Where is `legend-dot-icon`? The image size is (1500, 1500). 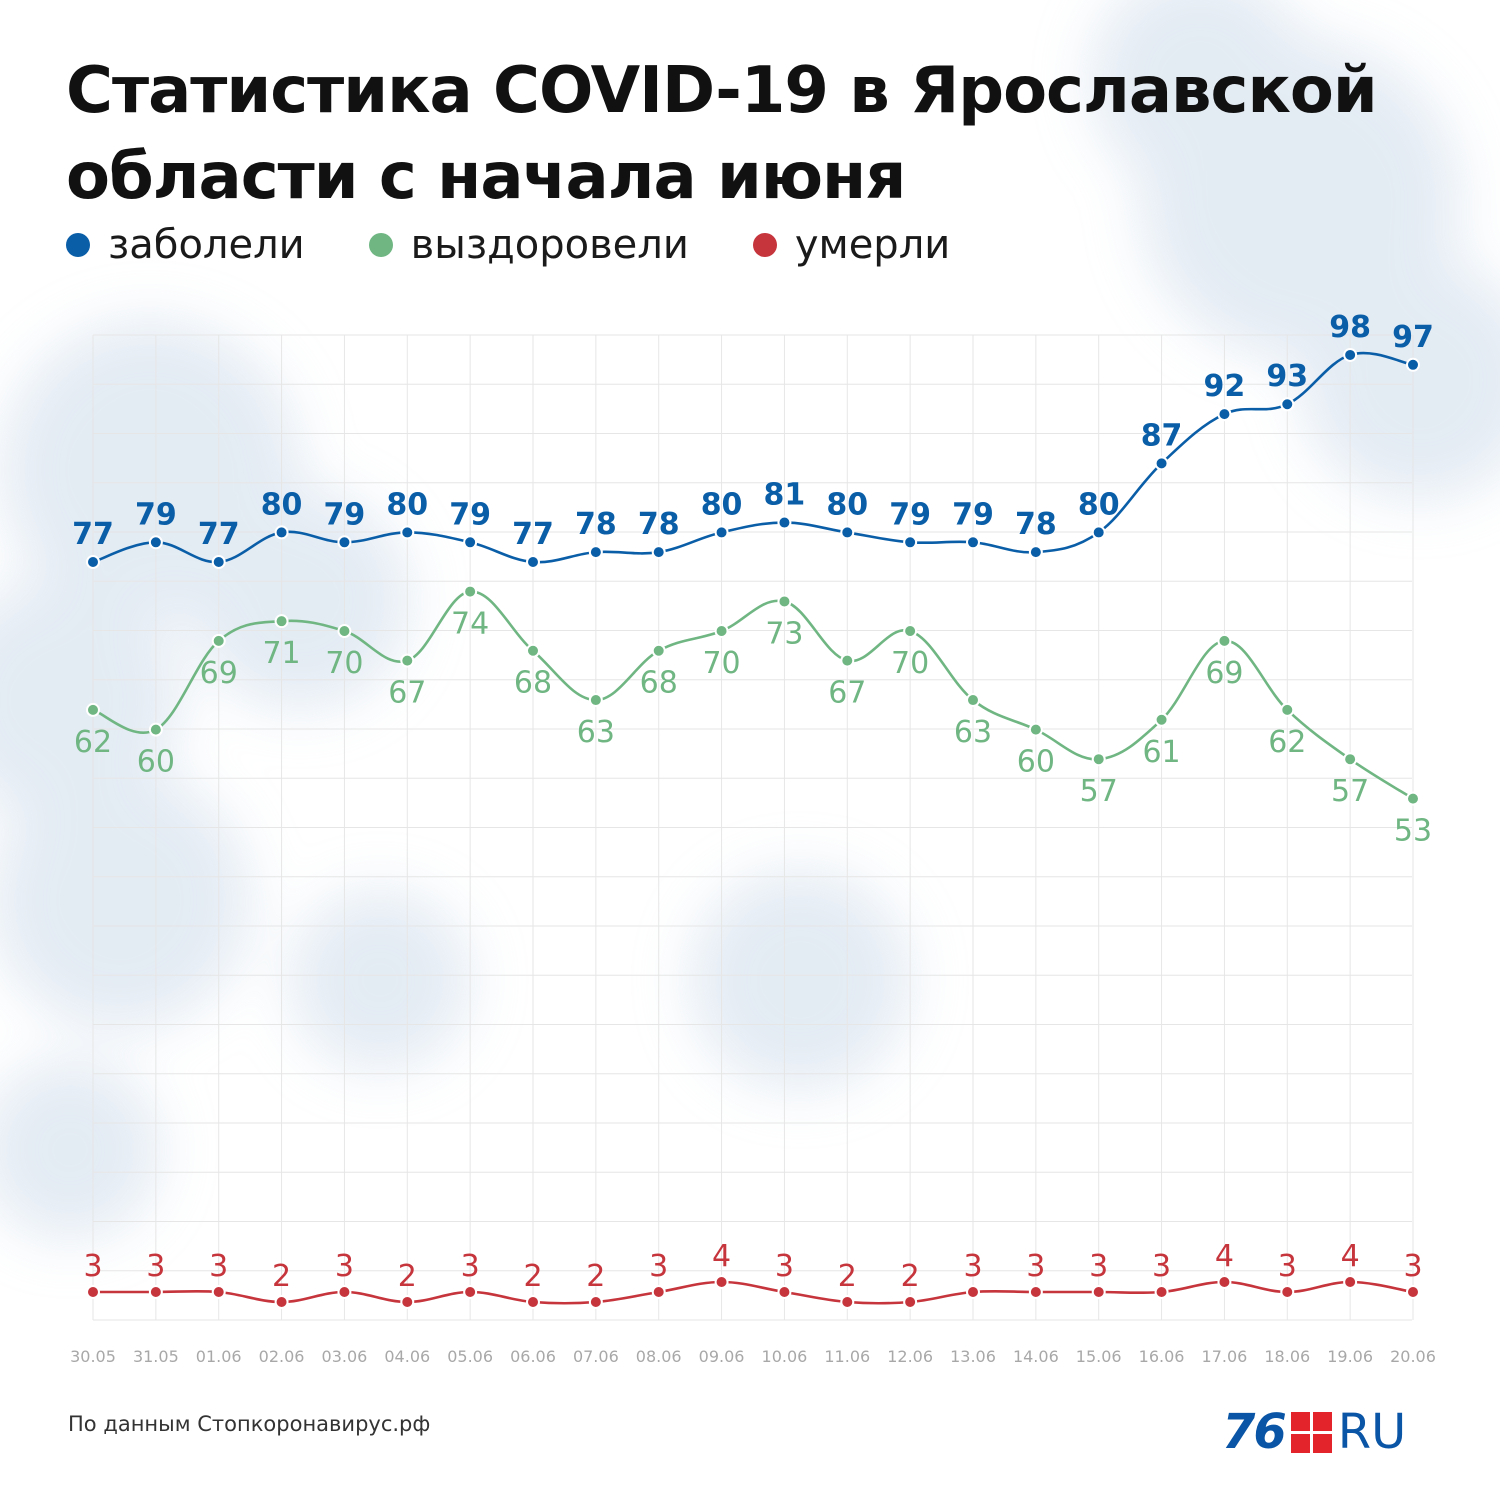 legend-dot-icon is located at coordinates (380, 245).